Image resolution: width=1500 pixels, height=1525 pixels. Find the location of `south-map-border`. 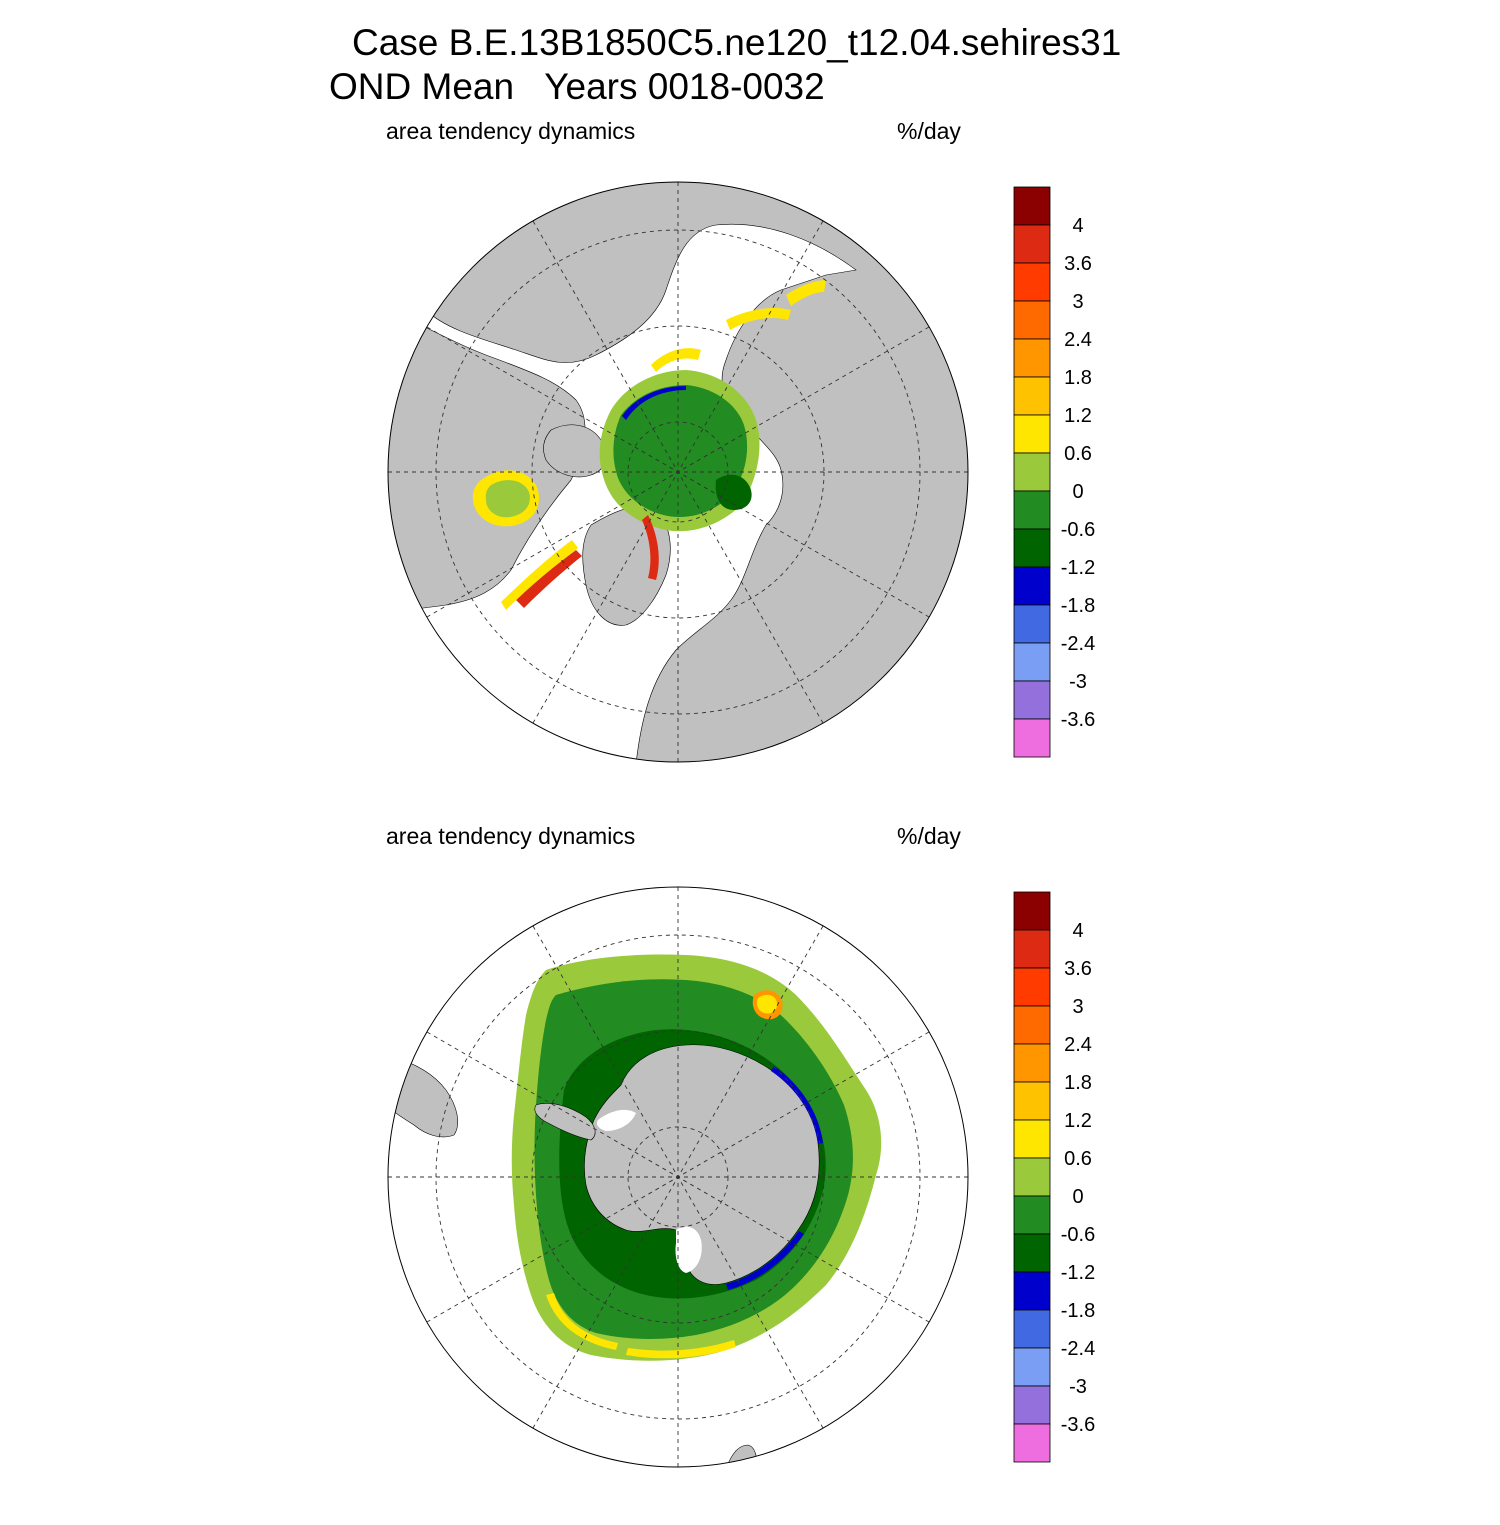

south-map-border is located at coordinates (678, 1177).